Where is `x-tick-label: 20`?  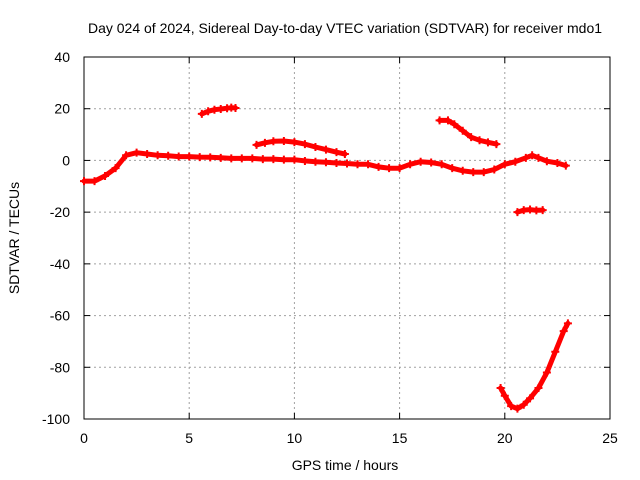 x-tick-label: 20 is located at coordinates (505, 438).